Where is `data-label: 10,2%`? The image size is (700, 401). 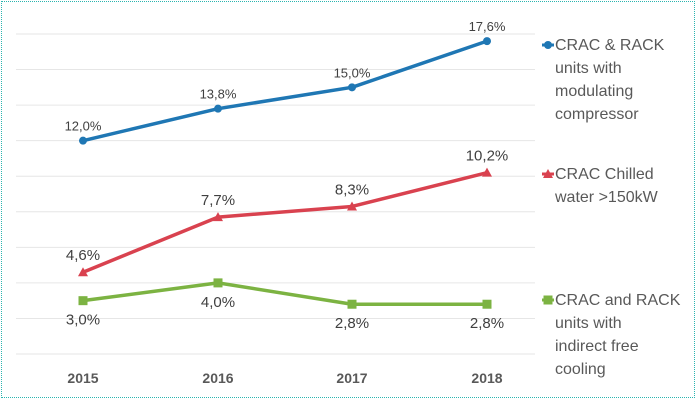 data-label: 10,2% is located at coordinates (487, 156).